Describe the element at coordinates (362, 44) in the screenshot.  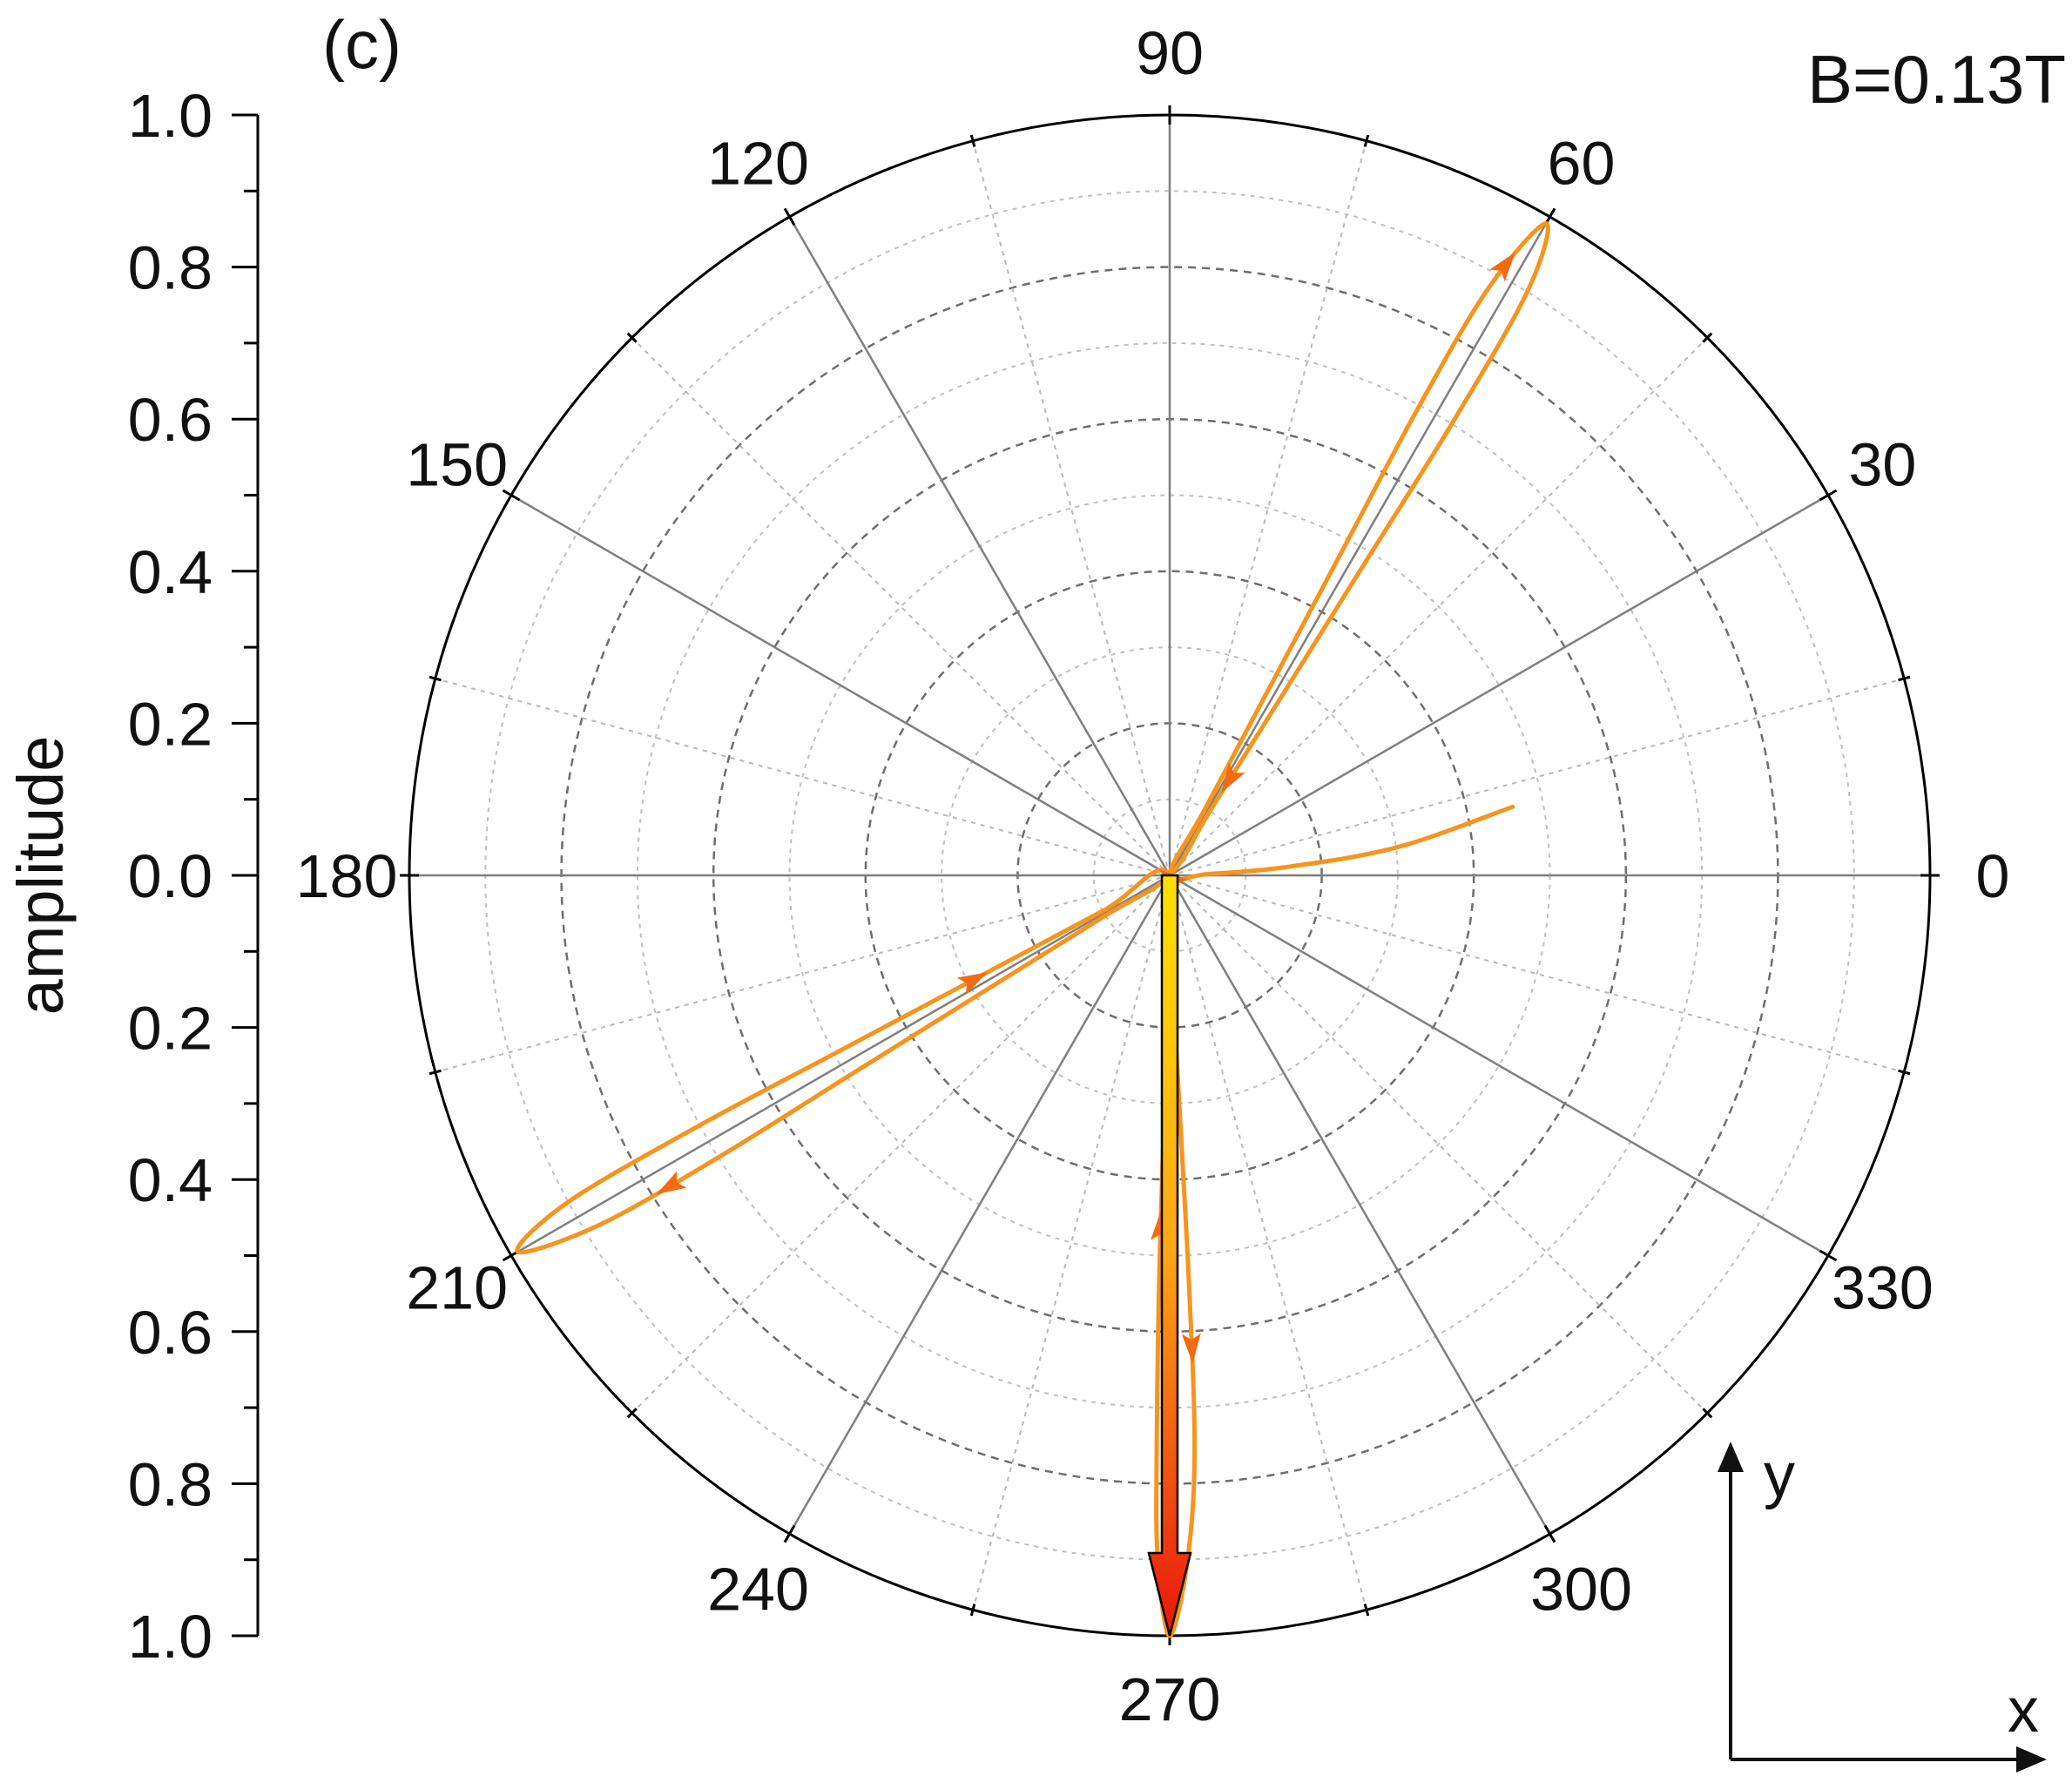
I see `panel-label: (c)` at that location.